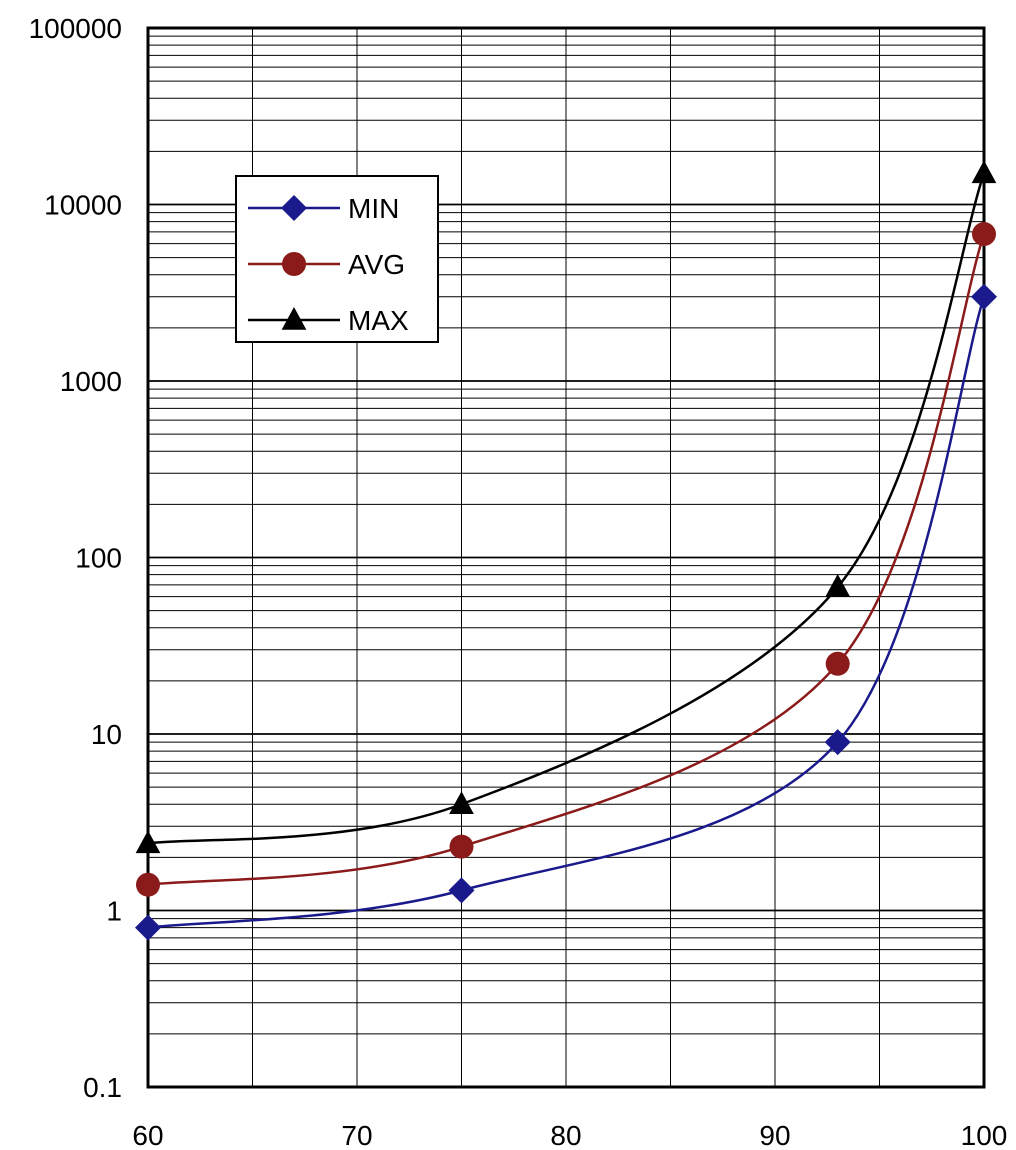  Describe the element at coordinates (294, 318) in the screenshot. I see `legend-marker-max` at that location.